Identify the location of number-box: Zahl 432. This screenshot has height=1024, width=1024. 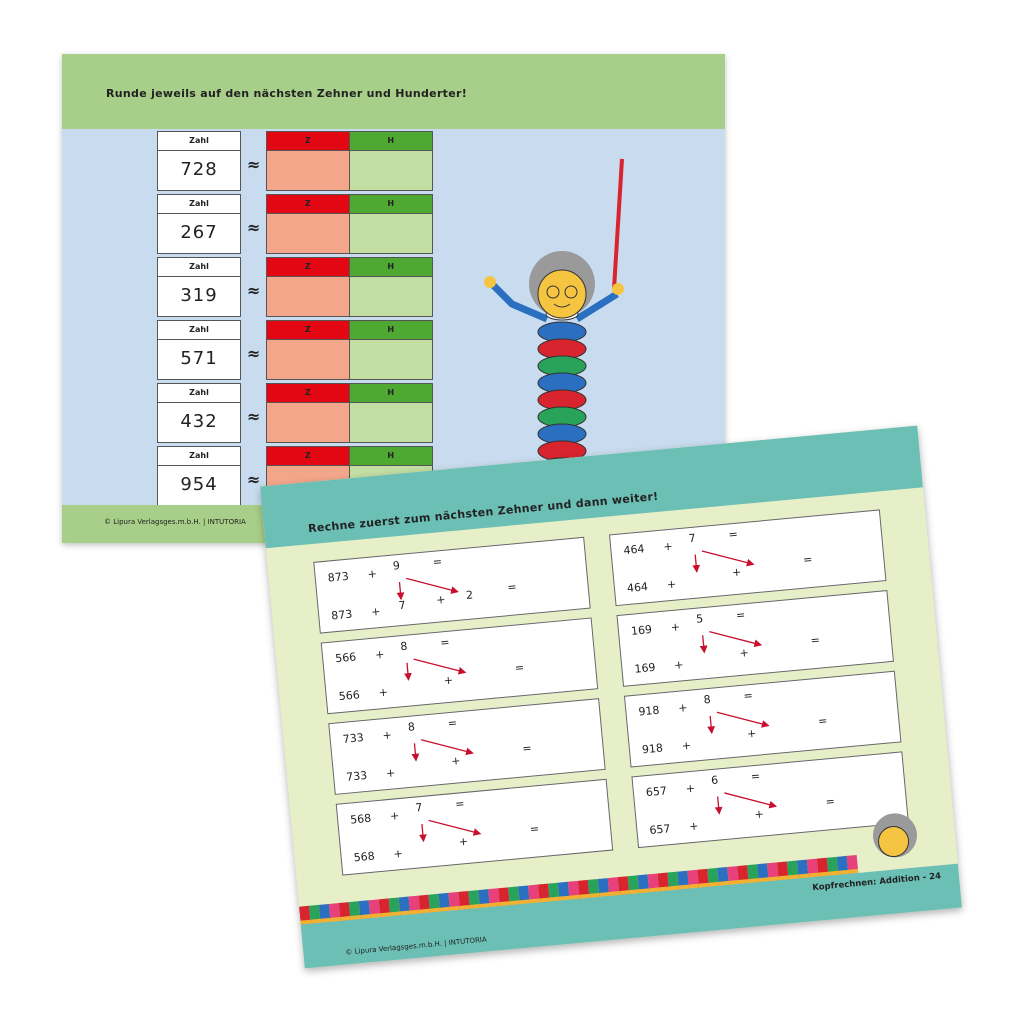
(199, 413).